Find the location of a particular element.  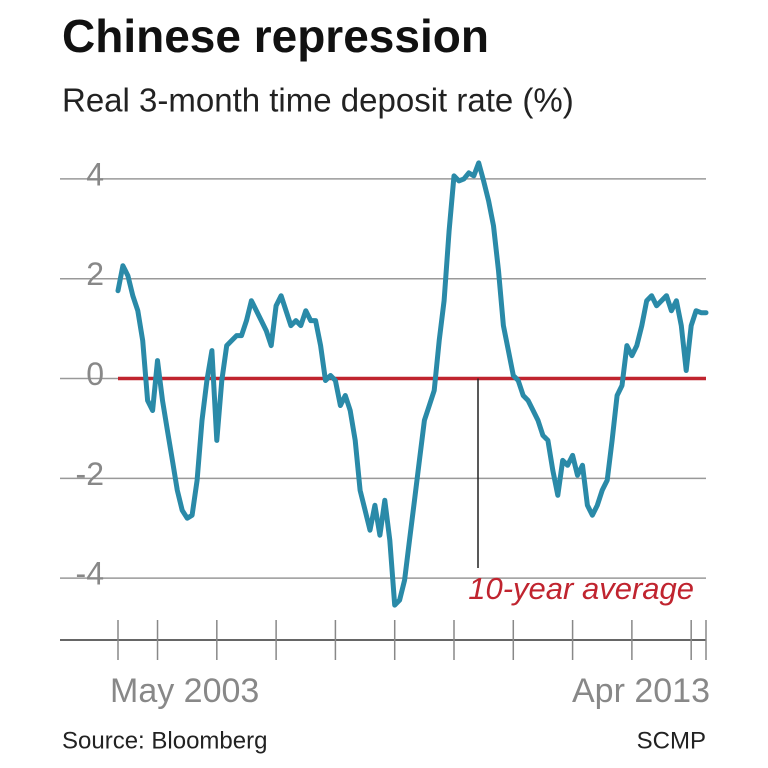

y-tick-label: 0 is located at coordinates (95, 374).